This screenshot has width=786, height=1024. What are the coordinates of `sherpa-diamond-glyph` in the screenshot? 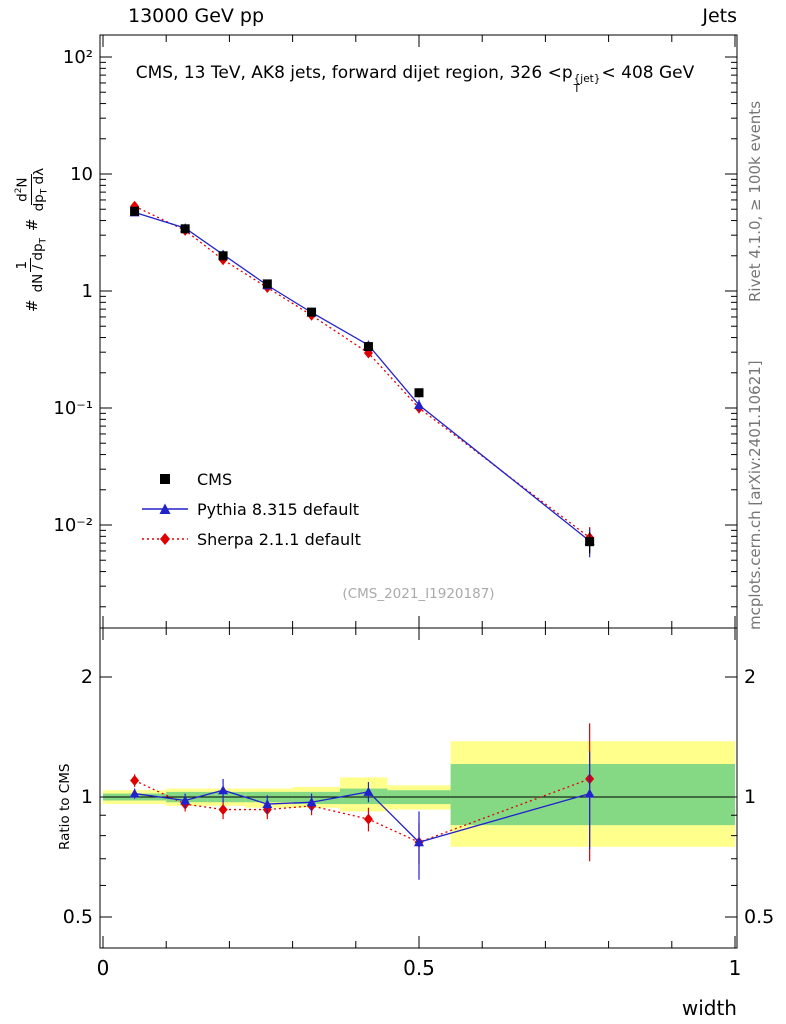 It's located at (165, 539).